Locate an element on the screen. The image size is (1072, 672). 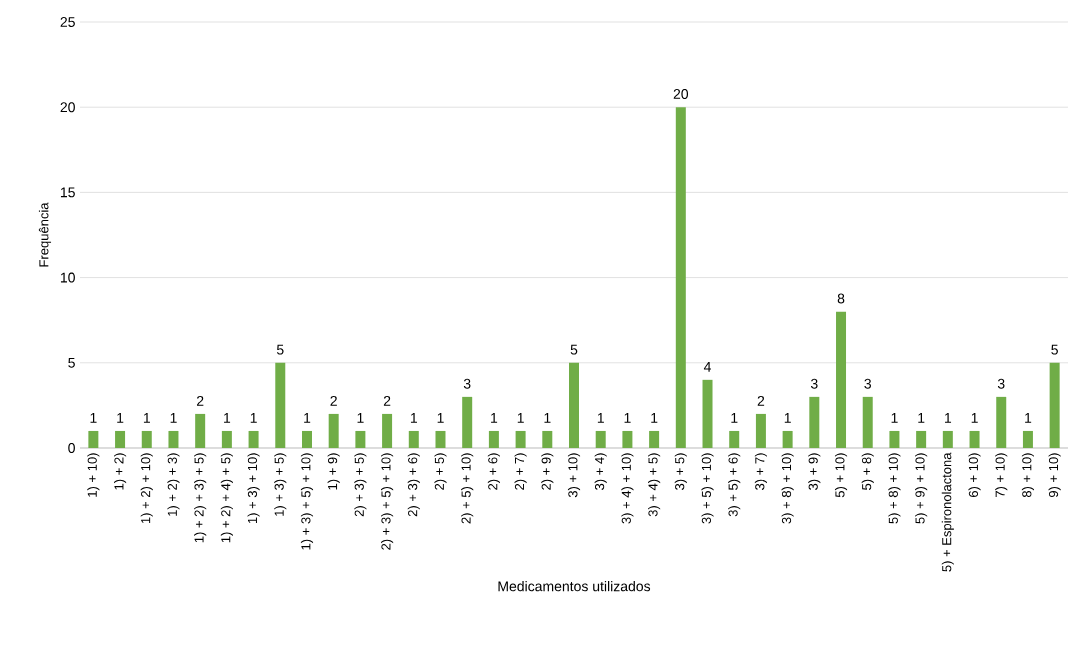
x-tick-label: 1) + 2) is located at coordinates (120, 471).